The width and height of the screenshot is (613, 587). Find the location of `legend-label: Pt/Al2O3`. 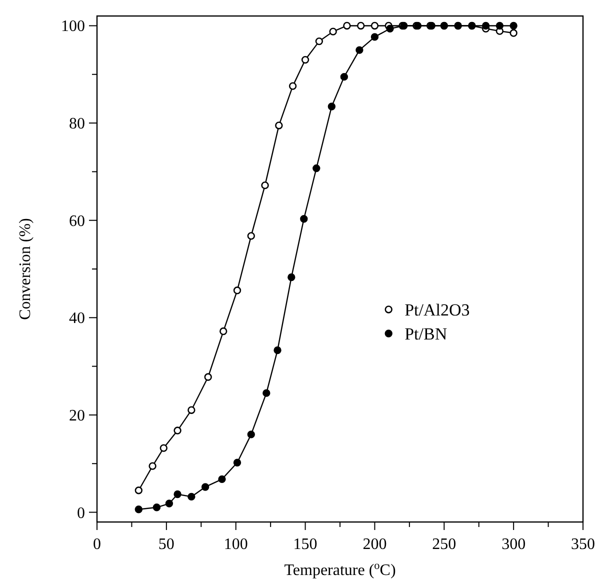

legend-label: Pt/Al2O3 is located at coordinates (437, 310).